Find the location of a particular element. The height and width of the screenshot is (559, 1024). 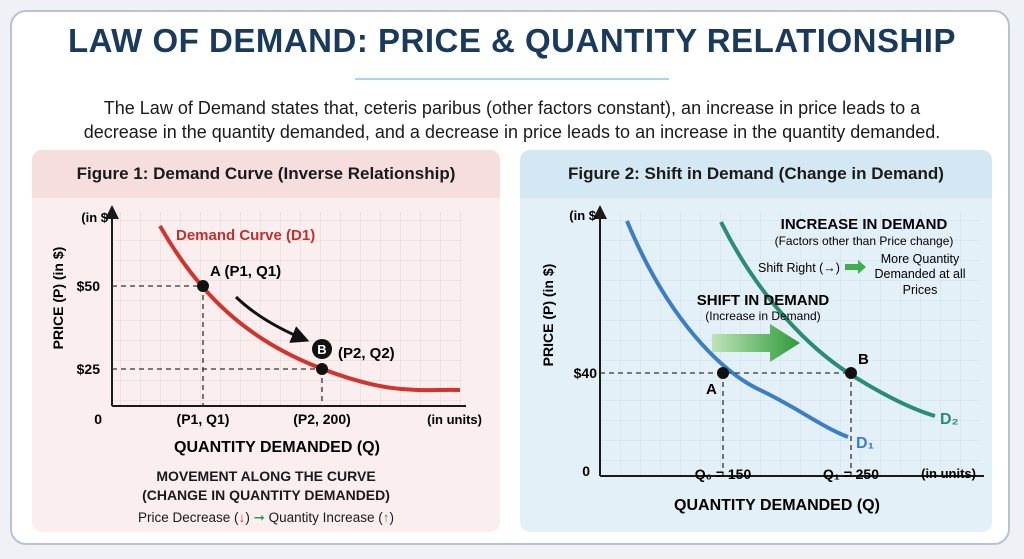

more-qty-line-3: Prices is located at coordinates (920, 290).